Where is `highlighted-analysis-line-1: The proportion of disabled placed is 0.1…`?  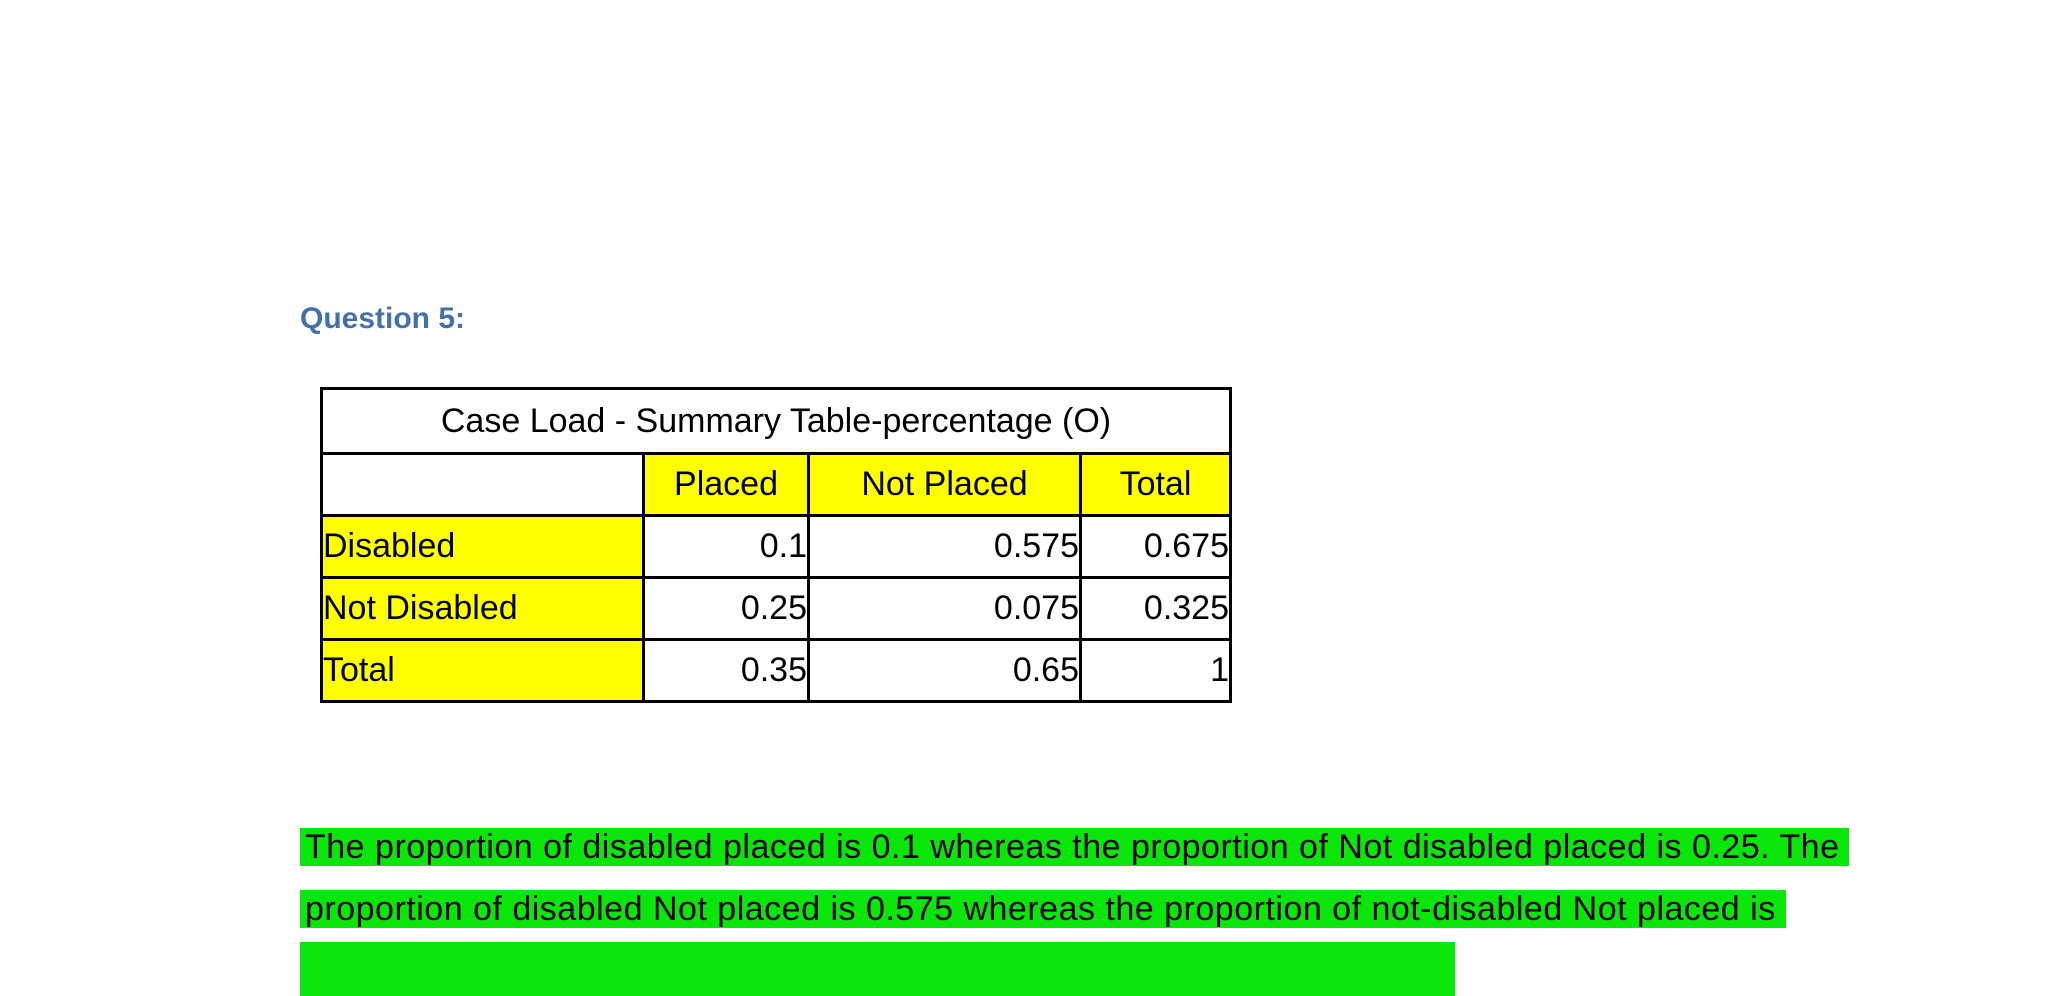 highlighted-analysis-line-1: The proportion of disabled placed is 0.1… is located at coordinates (1075, 847).